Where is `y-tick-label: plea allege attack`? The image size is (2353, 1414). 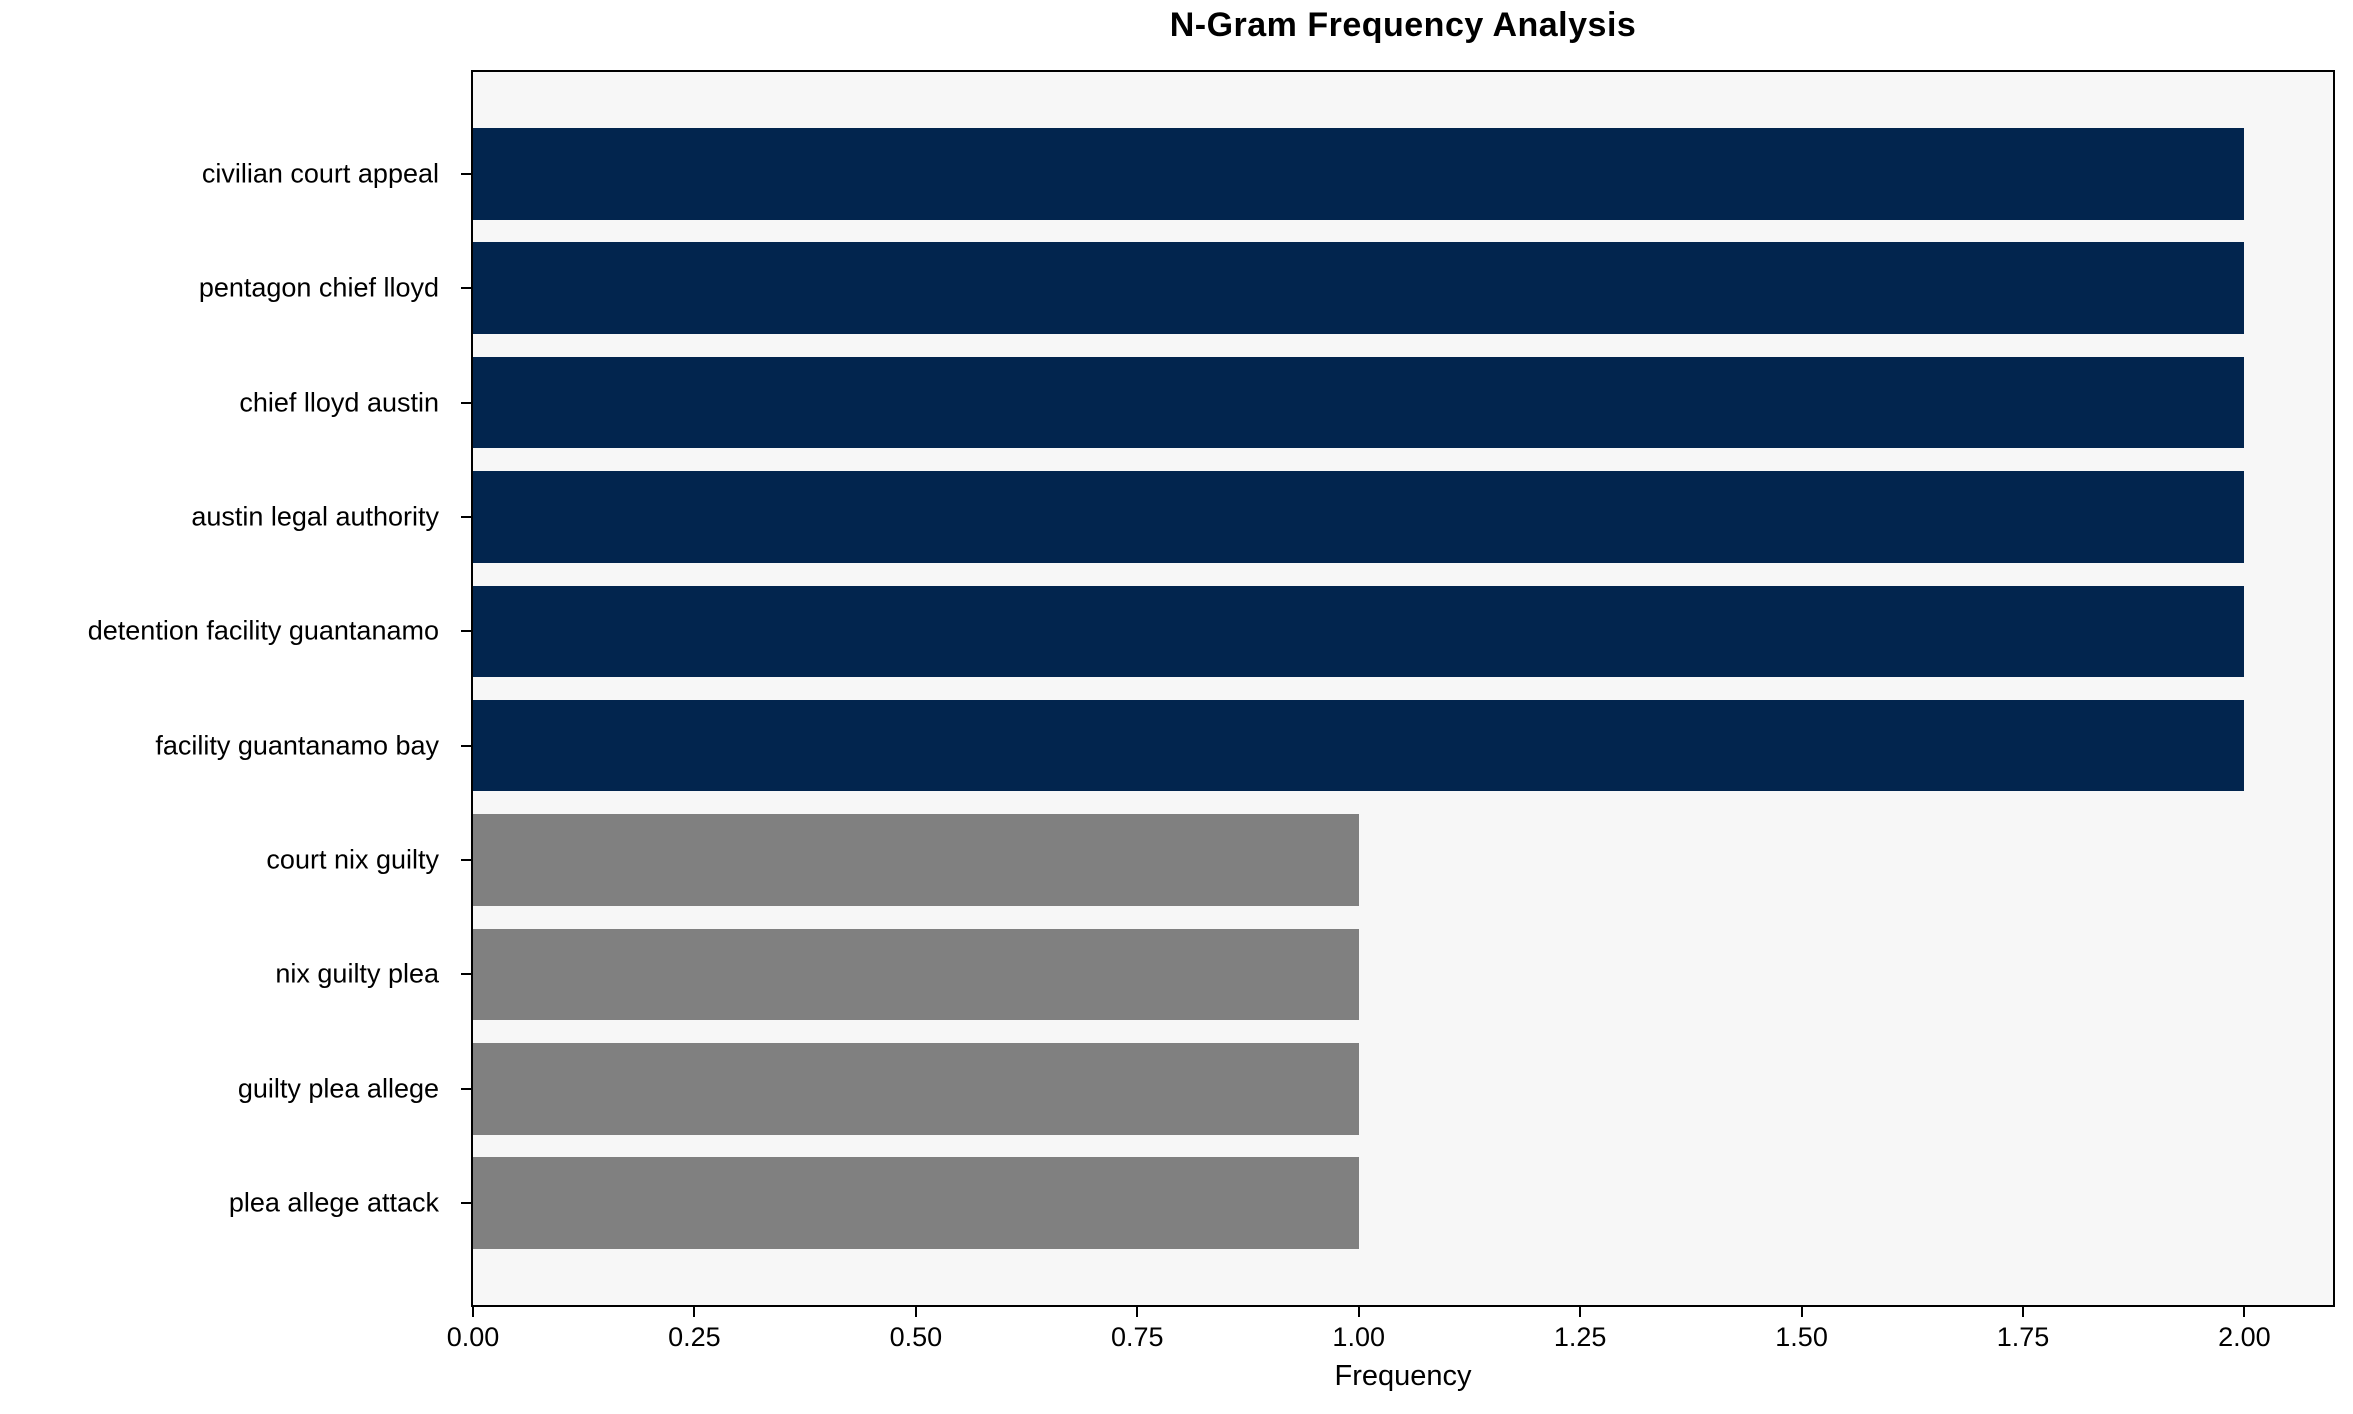 y-tick-label: plea allege attack is located at coordinates (333, 1202).